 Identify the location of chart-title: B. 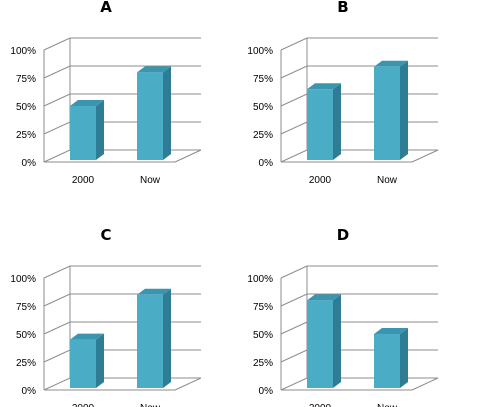
(342, 8).